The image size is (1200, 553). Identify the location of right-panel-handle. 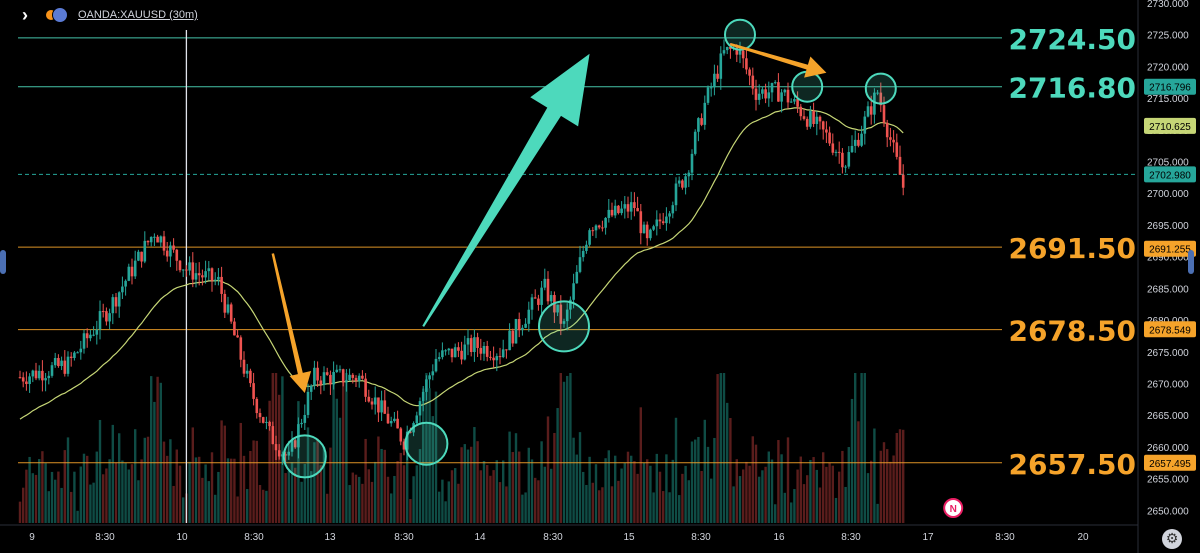
(1191, 262).